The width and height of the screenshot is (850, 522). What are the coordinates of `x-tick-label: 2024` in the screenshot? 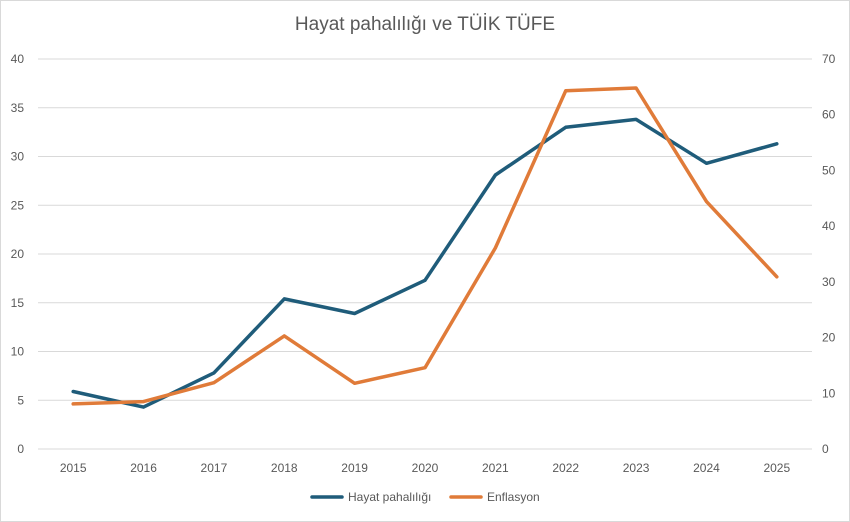 It's located at (706, 468).